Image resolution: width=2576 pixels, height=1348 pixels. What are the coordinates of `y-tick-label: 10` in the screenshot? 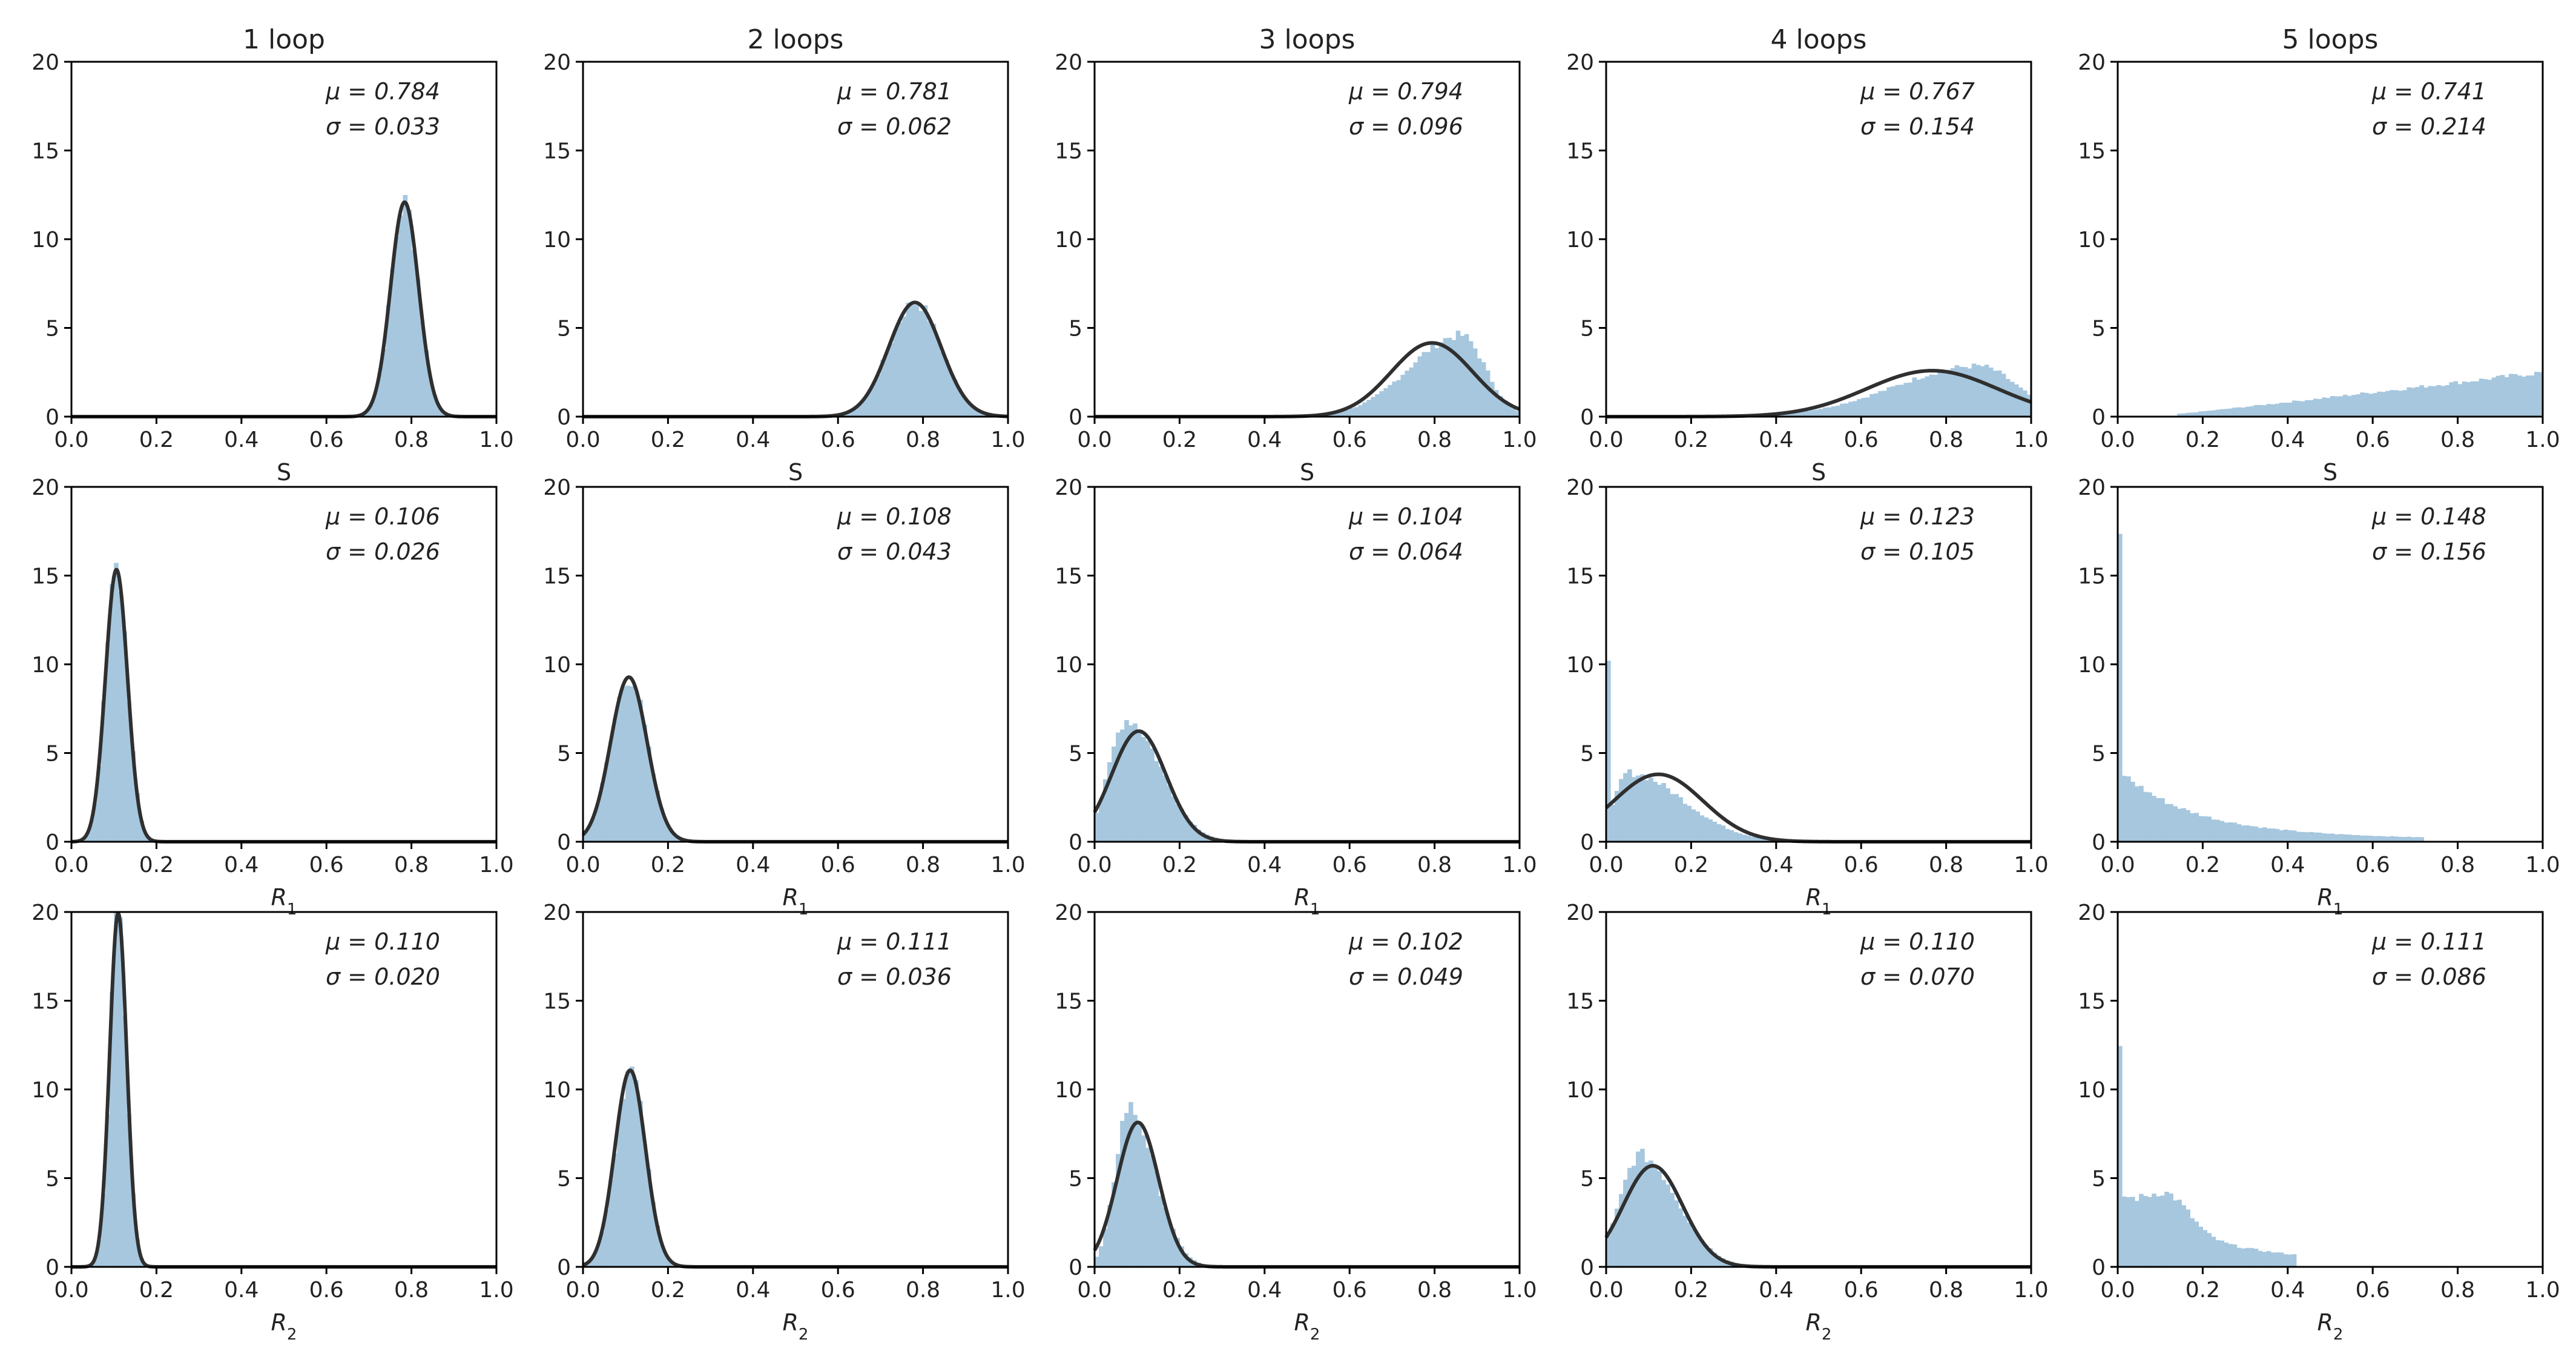 It's located at (45, 241).